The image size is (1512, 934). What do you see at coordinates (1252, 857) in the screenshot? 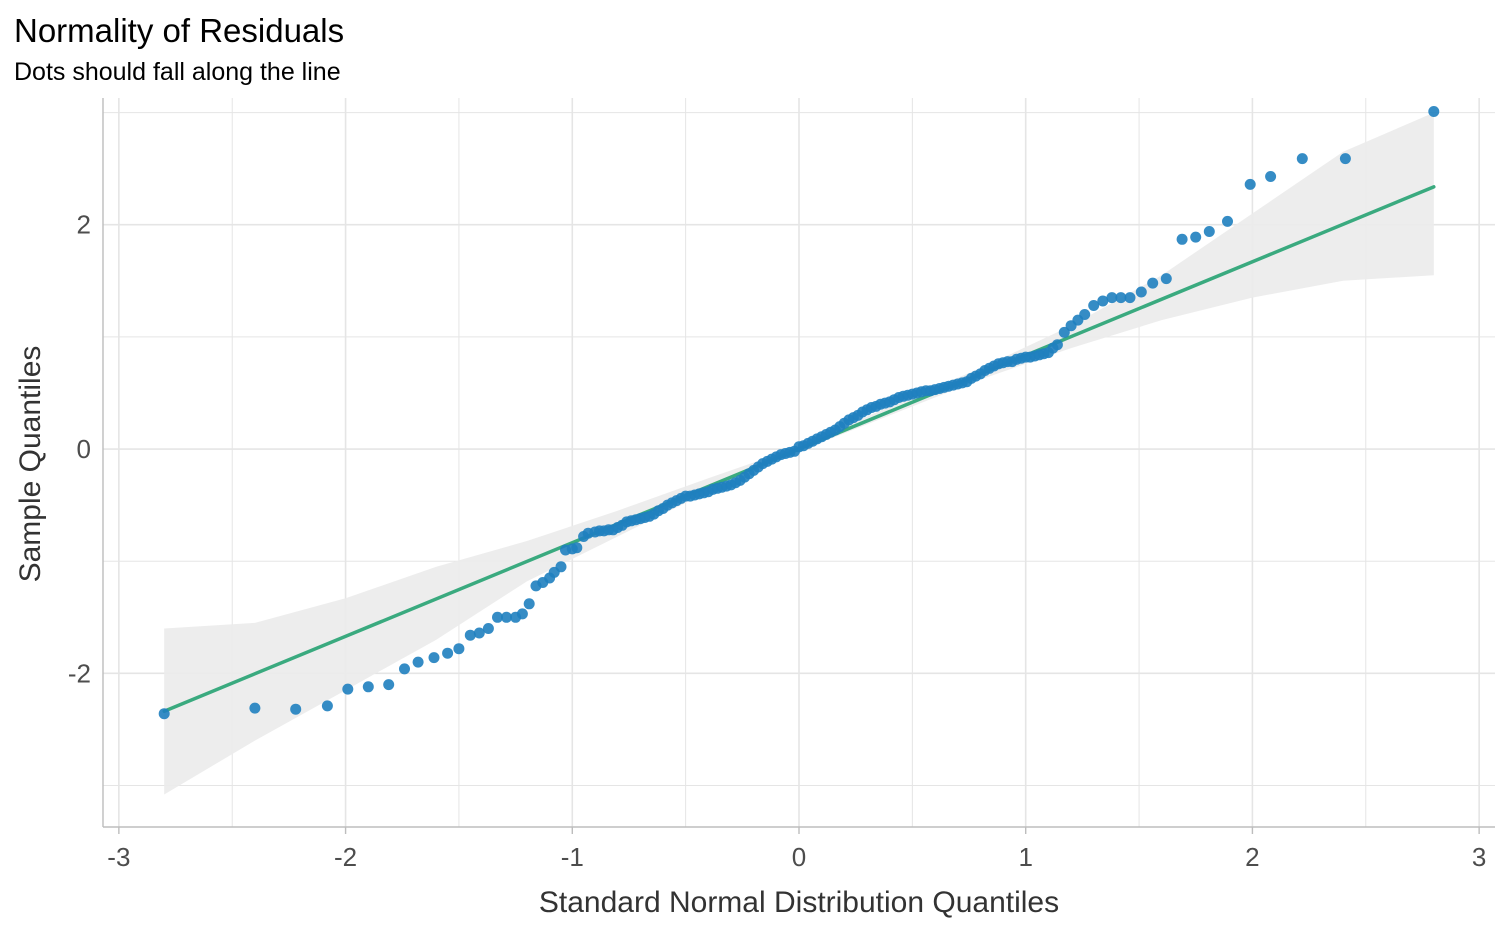
I see `x-tick-label: 2` at bounding box center [1252, 857].